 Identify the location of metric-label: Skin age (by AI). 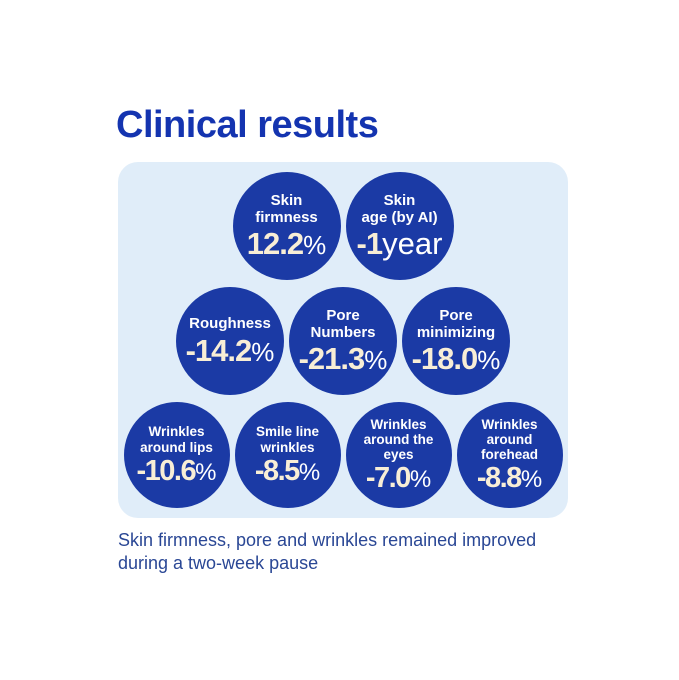
(399, 208).